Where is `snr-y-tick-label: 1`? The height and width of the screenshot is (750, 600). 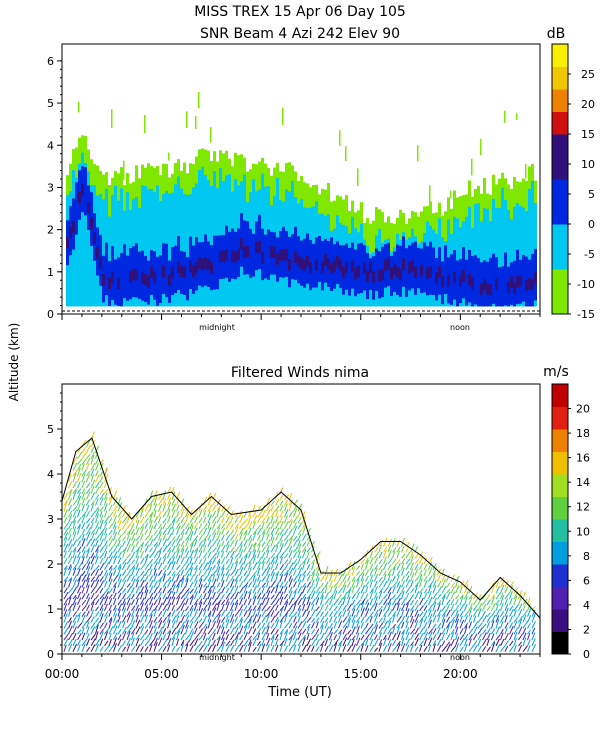 snr-y-tick-label: 1 is located at coordinates (50, 272).